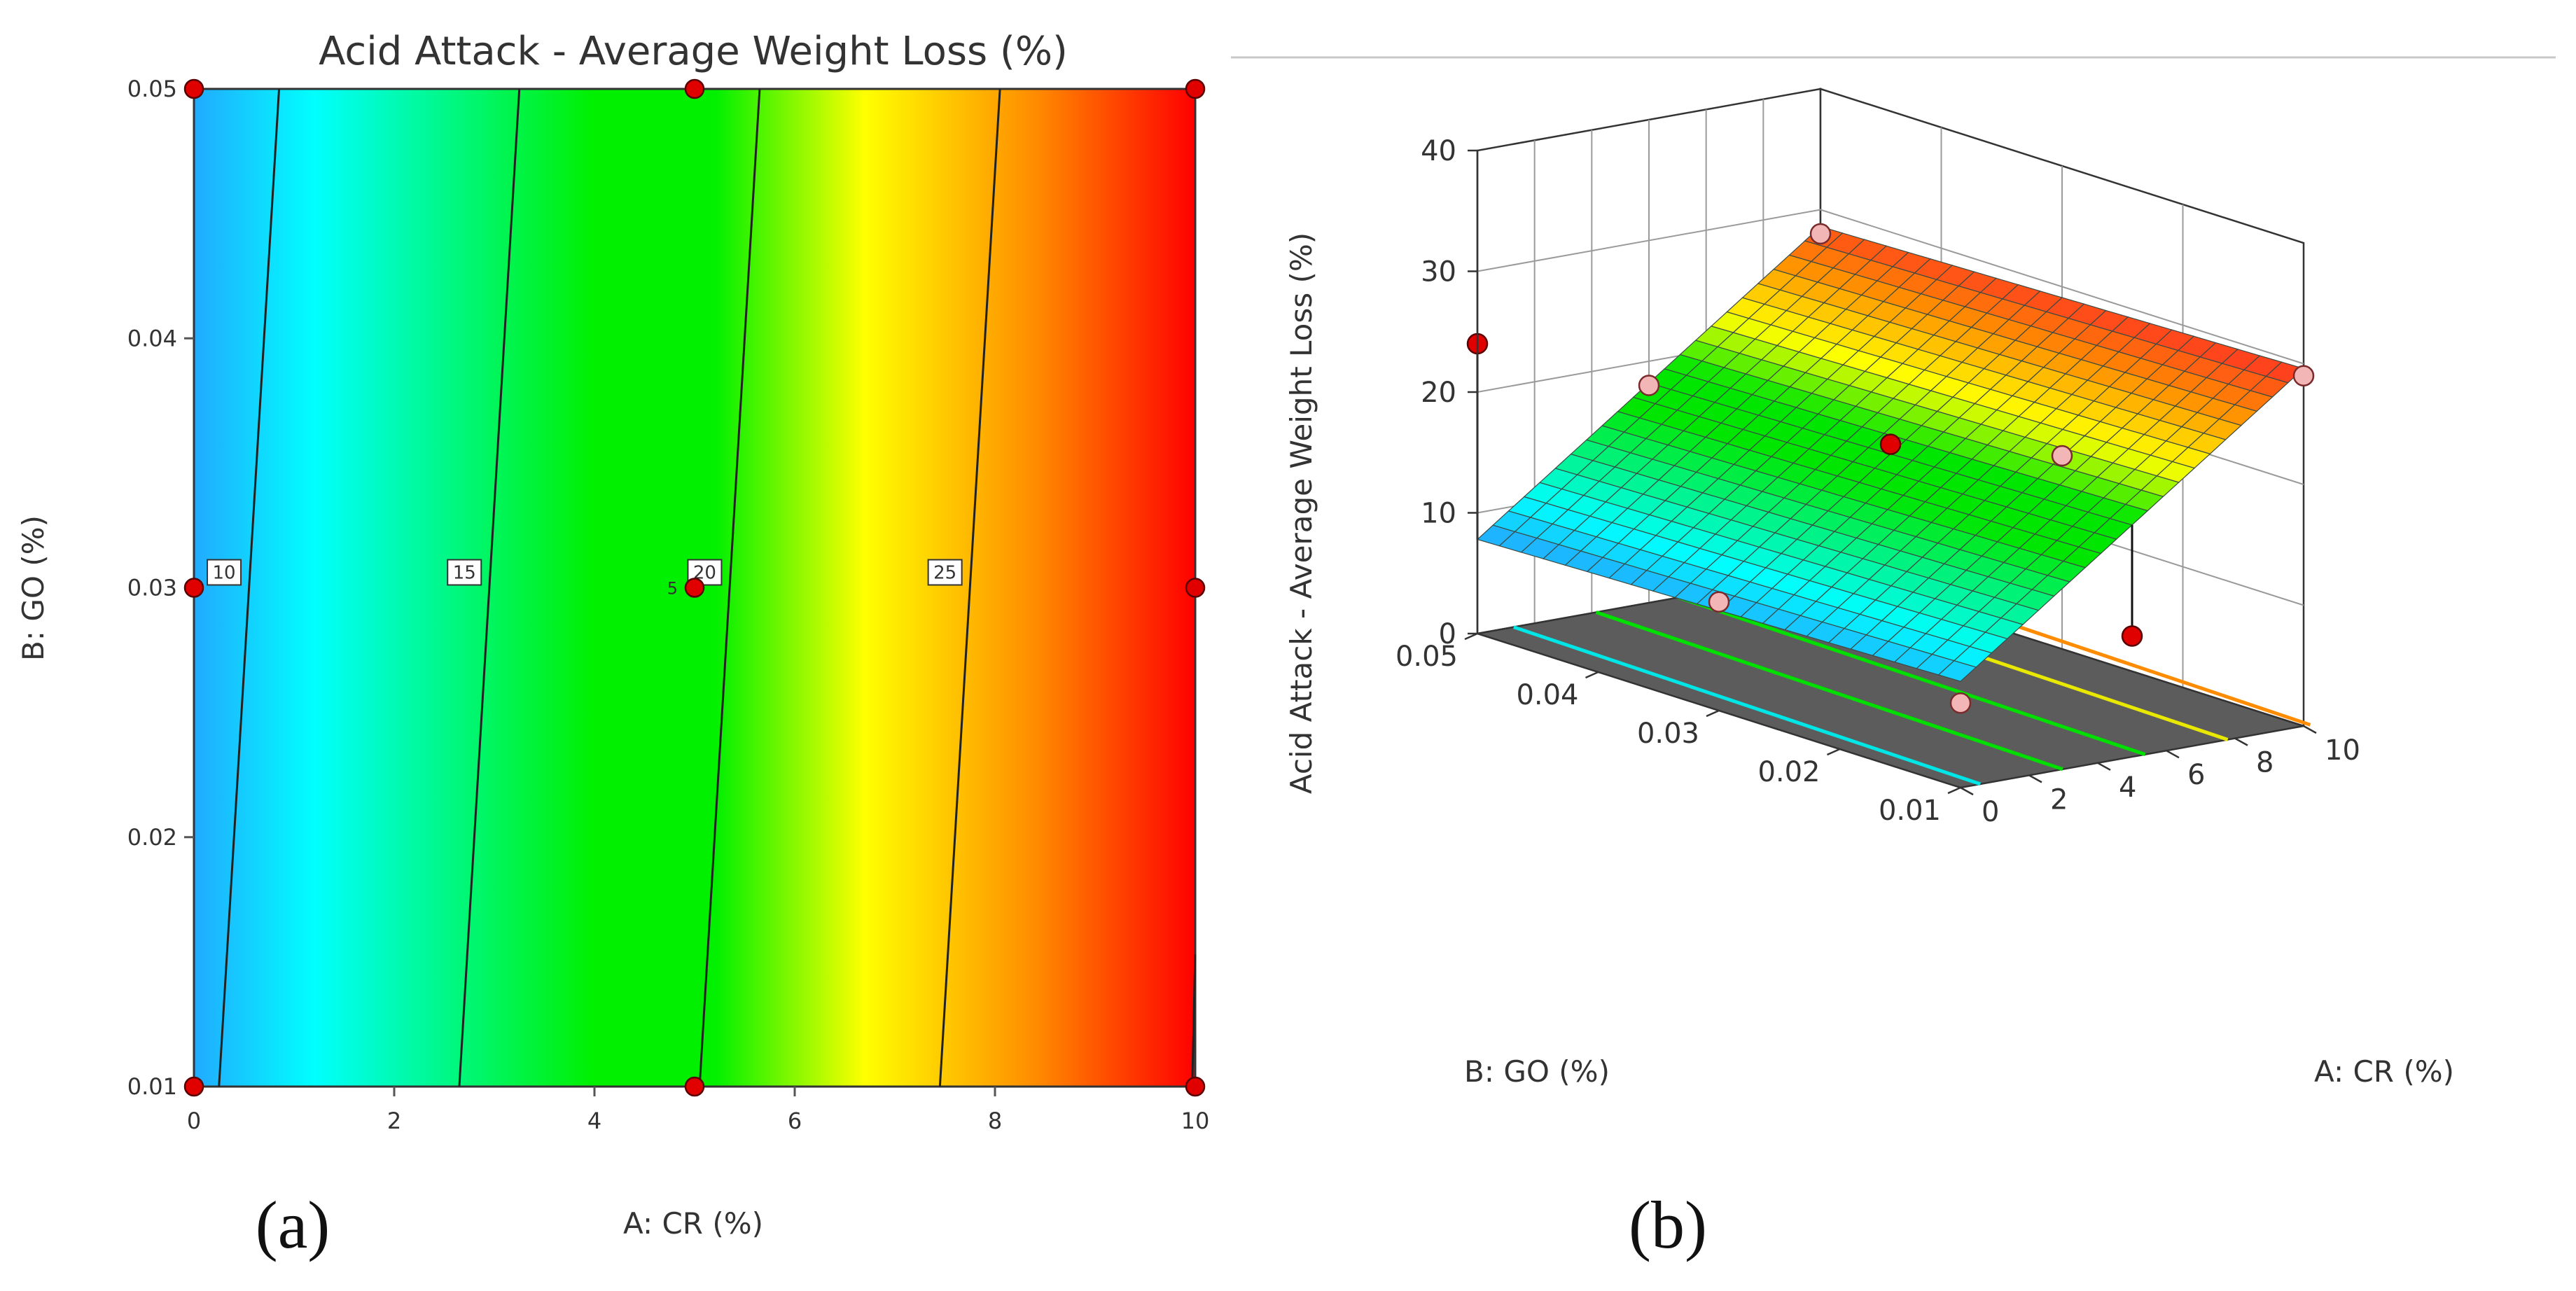 Image resolution: width=2576 pixels, height=1291 pixels. What do you see at coordinates (152, 838) in the screenshot?
I see `contour-y-tick-label: 0.02` at bounding box center [152, 838].